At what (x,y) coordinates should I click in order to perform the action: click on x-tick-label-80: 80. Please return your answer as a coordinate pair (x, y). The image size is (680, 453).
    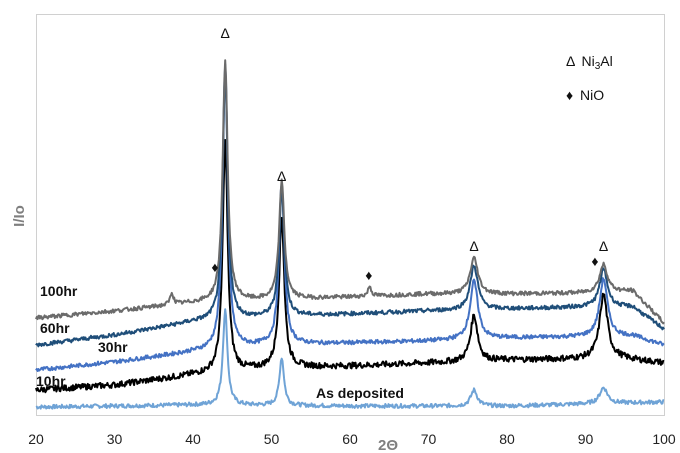
    Looking at the image, I should click on (507, 439).